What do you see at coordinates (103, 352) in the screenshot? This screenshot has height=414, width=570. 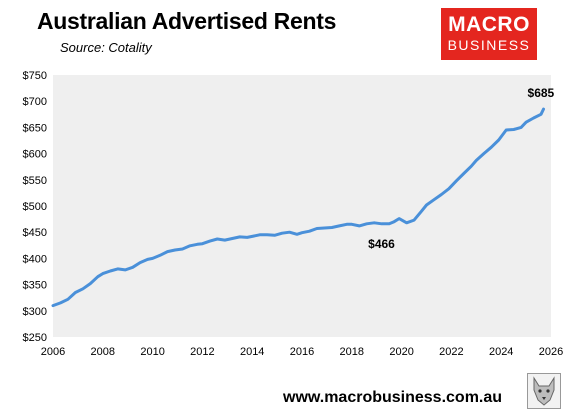 I see `x-tick-label: 2008` at bounding box center [103, 352].